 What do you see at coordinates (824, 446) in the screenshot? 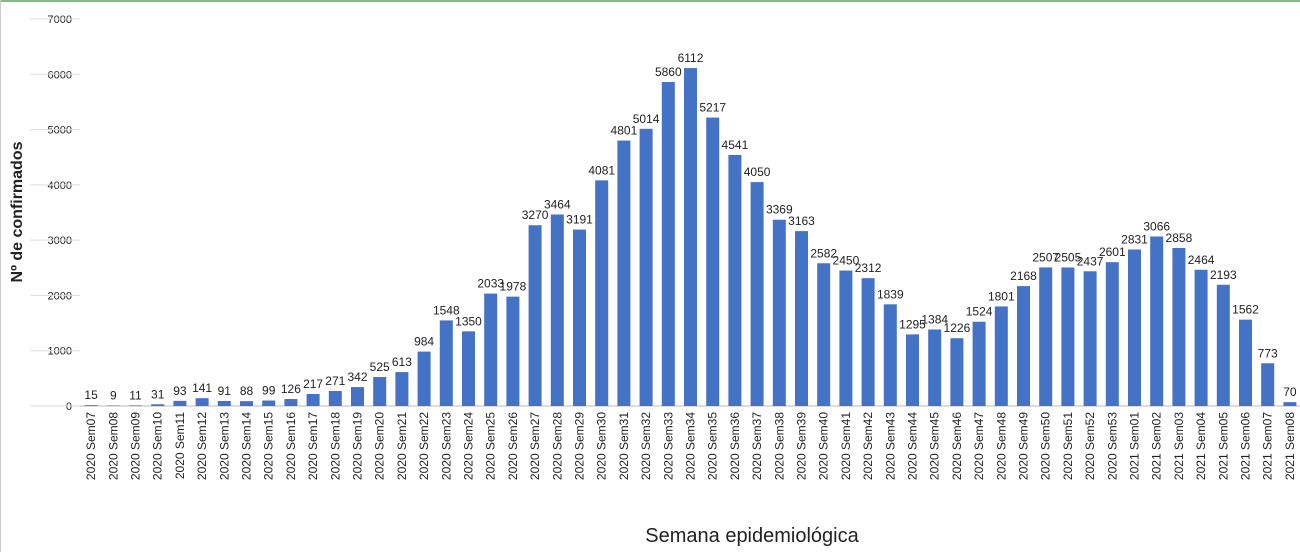
I see `x-tick-label: 2020 Sem40` at bounding box center [824, 446].